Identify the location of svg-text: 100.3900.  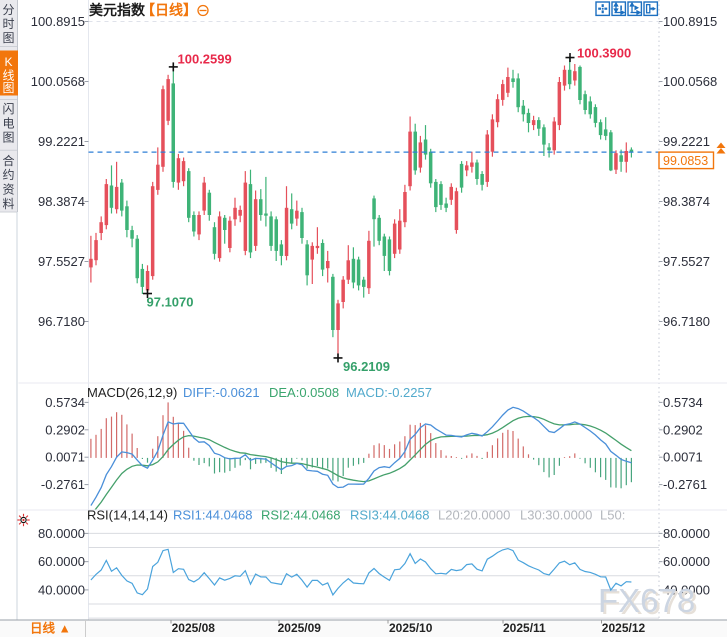
(604, 53).